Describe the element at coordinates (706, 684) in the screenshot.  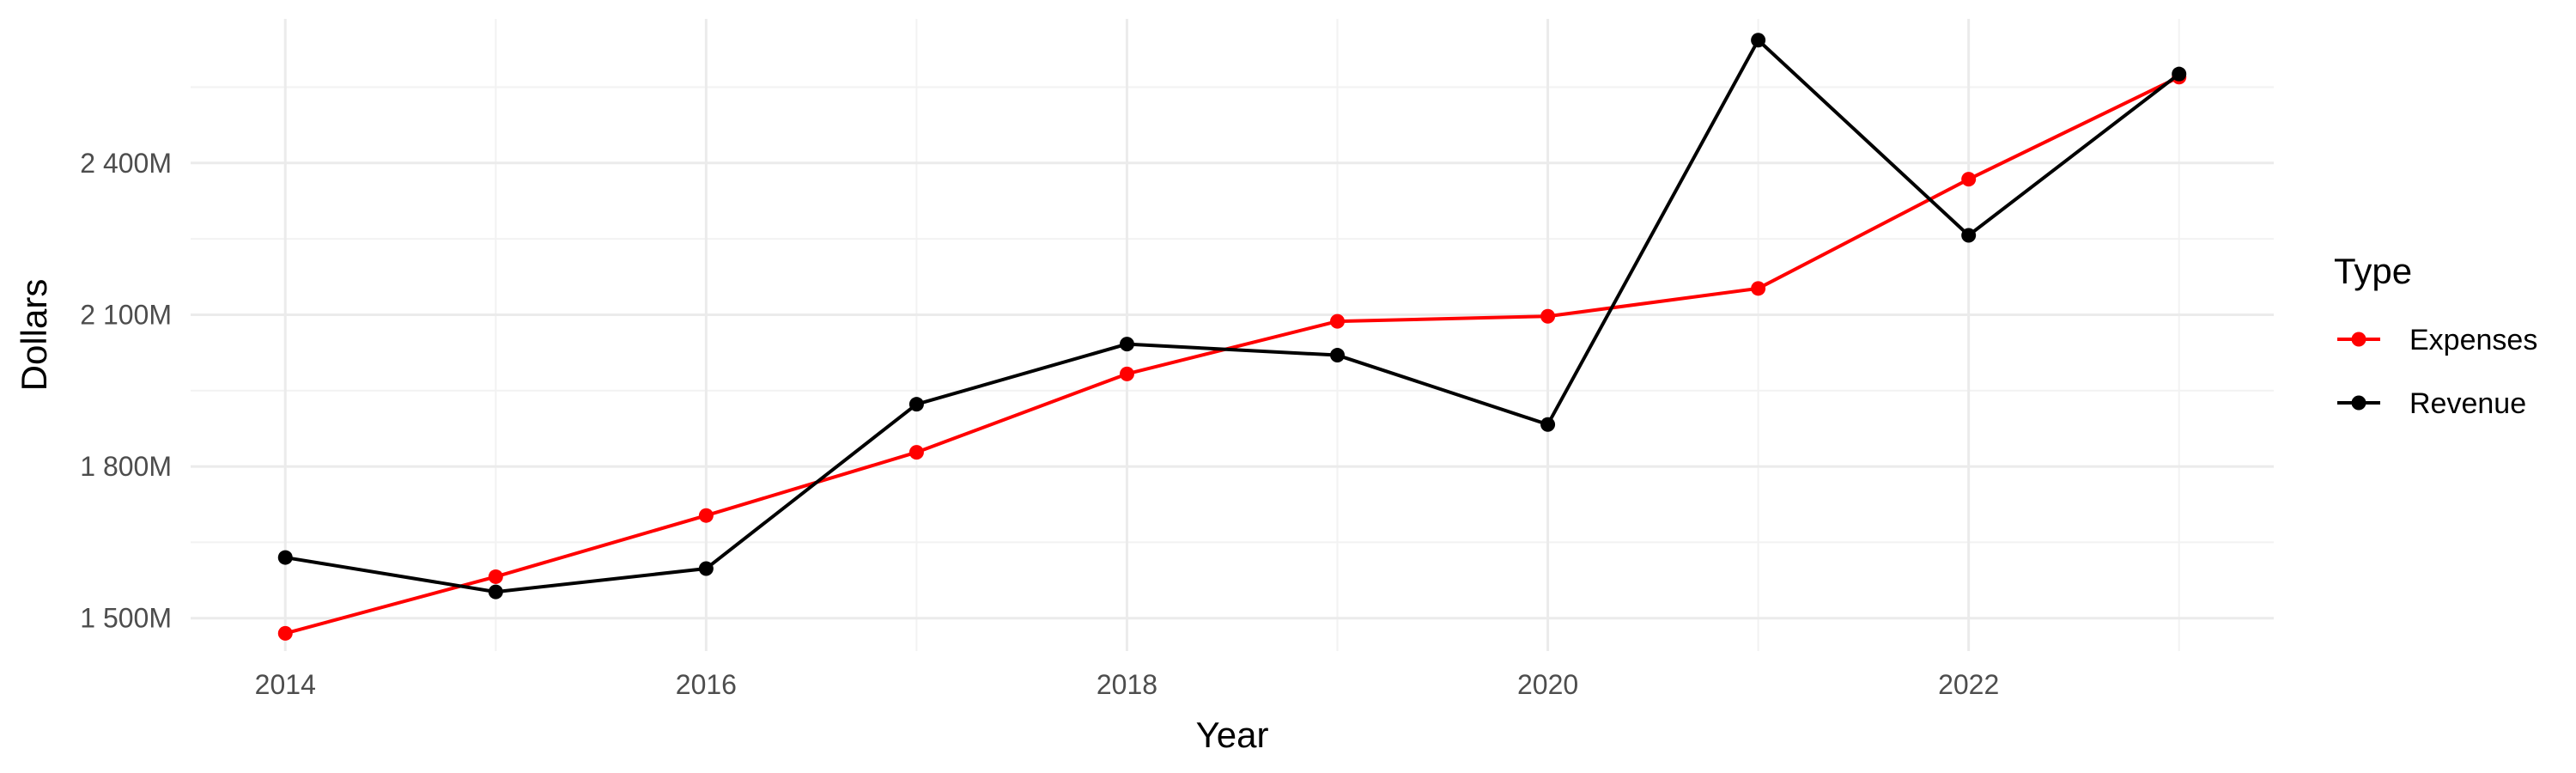
I see `x-tick-label: 2016` at that location.